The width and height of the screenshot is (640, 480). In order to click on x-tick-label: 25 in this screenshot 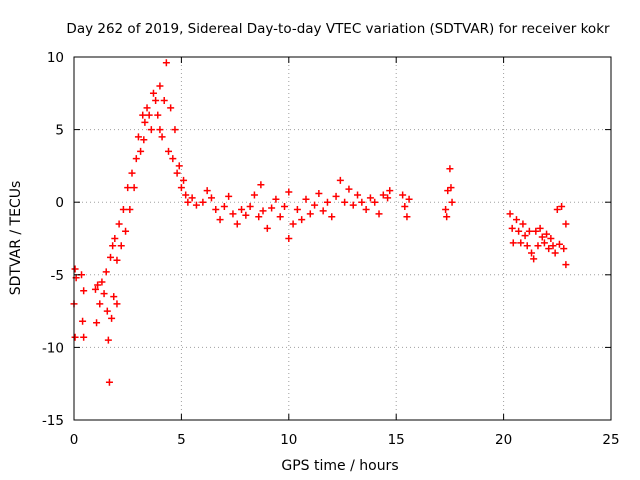, I will do `click(610, 440)`.